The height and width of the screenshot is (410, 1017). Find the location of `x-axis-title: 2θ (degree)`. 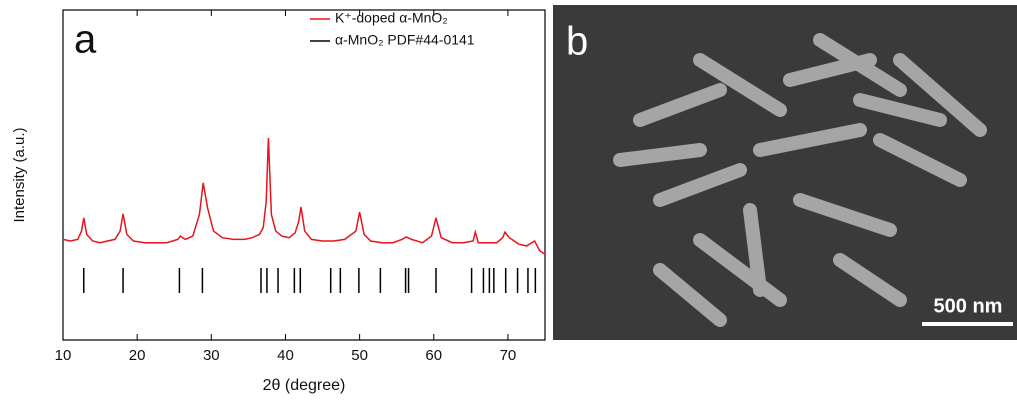

x-axis-title: 2θ (degree) is located at coordinates (304, 385).